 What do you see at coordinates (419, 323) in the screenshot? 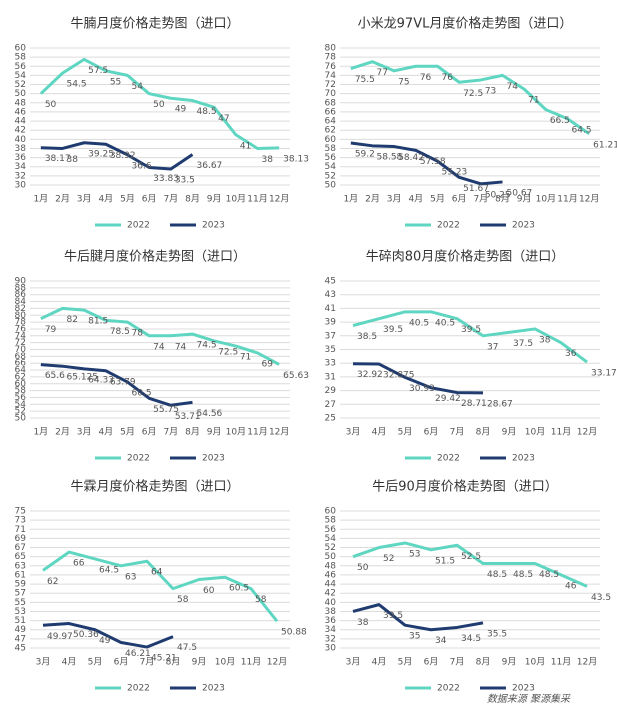
I see `data-label: 40.5` at bounding box center [419, 323].